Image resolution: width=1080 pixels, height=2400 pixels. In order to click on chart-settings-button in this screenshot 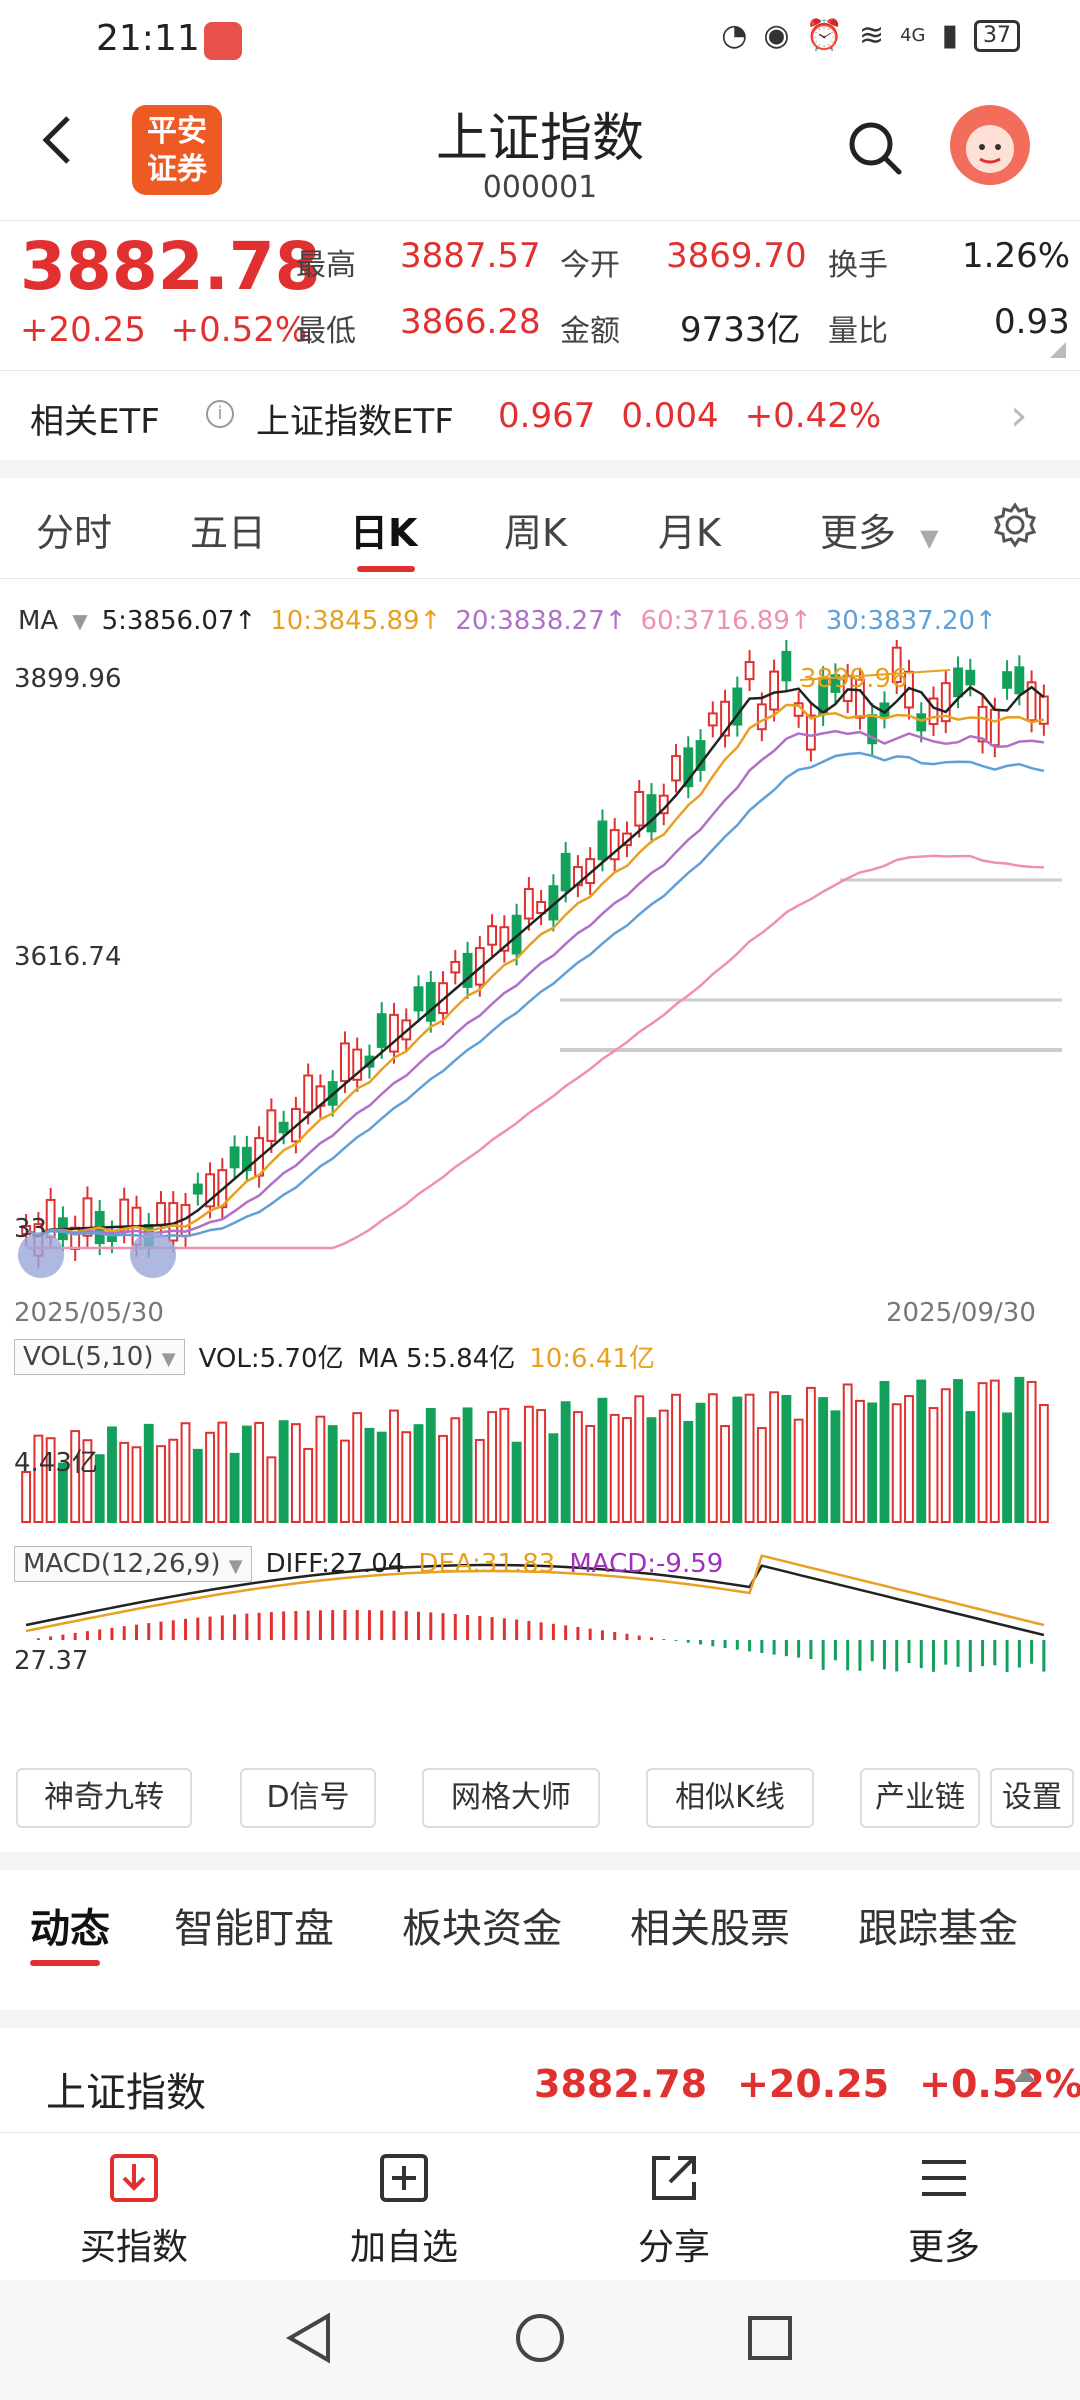, I will do `click(1015, 525)`.